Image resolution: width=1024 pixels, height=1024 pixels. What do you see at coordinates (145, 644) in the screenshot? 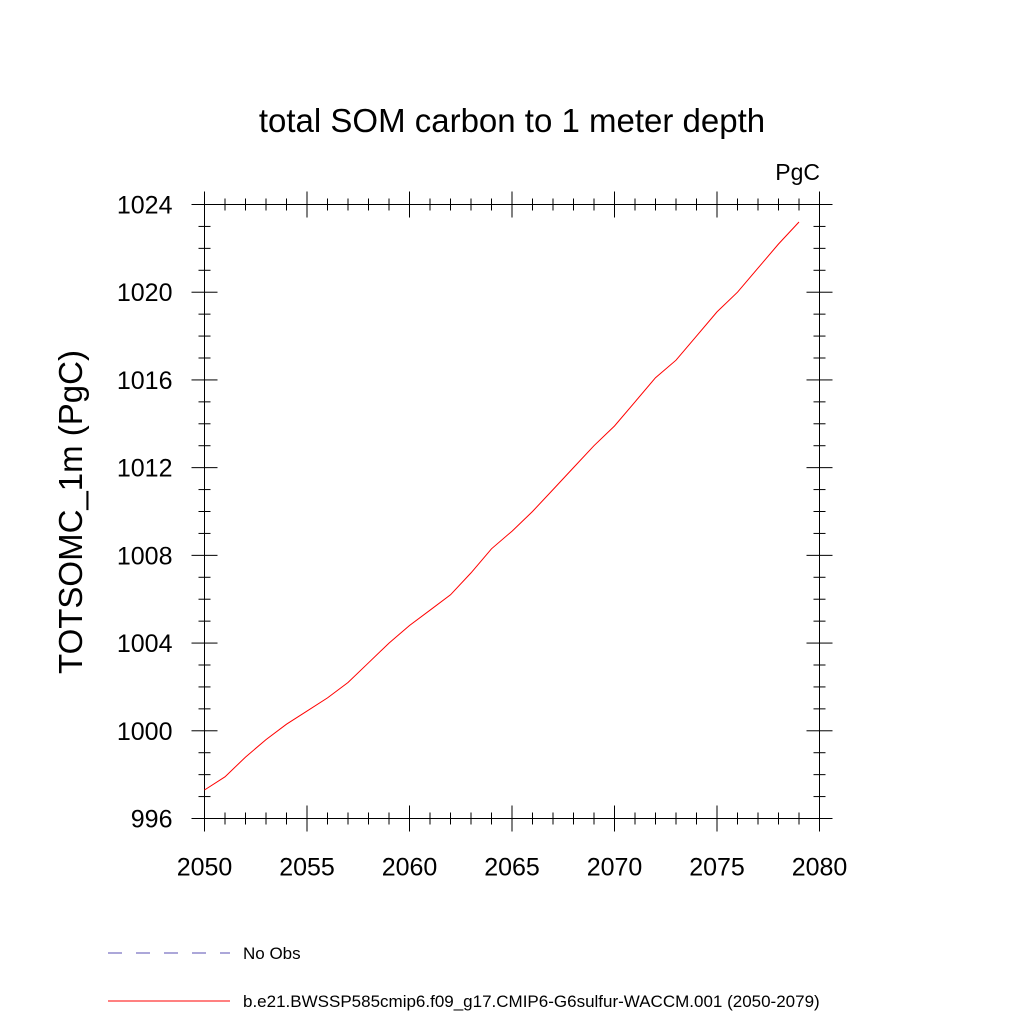
I see `y-tick-label: 1004` at bounding box center [145, 644].